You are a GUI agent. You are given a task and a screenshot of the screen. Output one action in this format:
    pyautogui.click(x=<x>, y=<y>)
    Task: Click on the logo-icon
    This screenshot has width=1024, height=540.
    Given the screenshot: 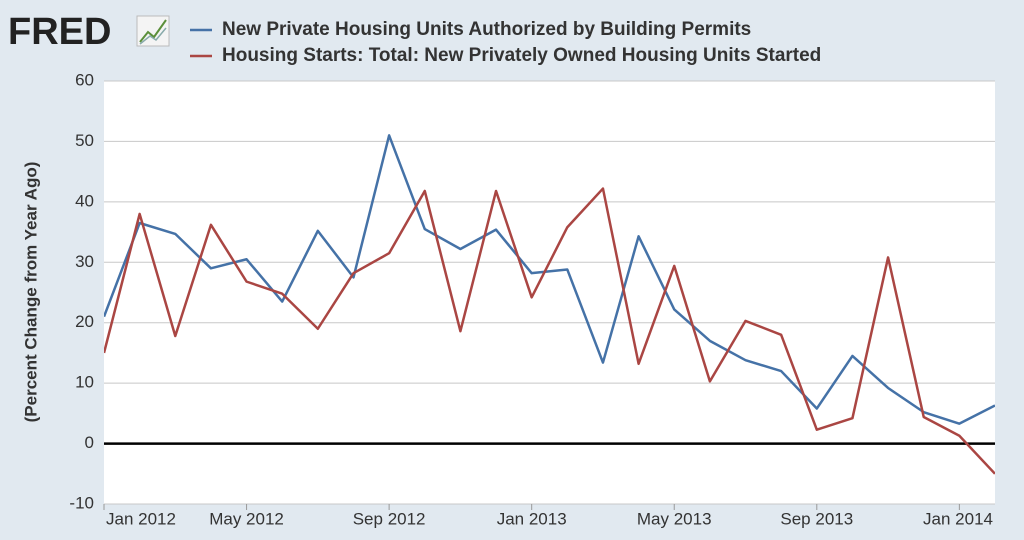 What is the action you would take?
    pyautogui.click(x=153, y=31)
    